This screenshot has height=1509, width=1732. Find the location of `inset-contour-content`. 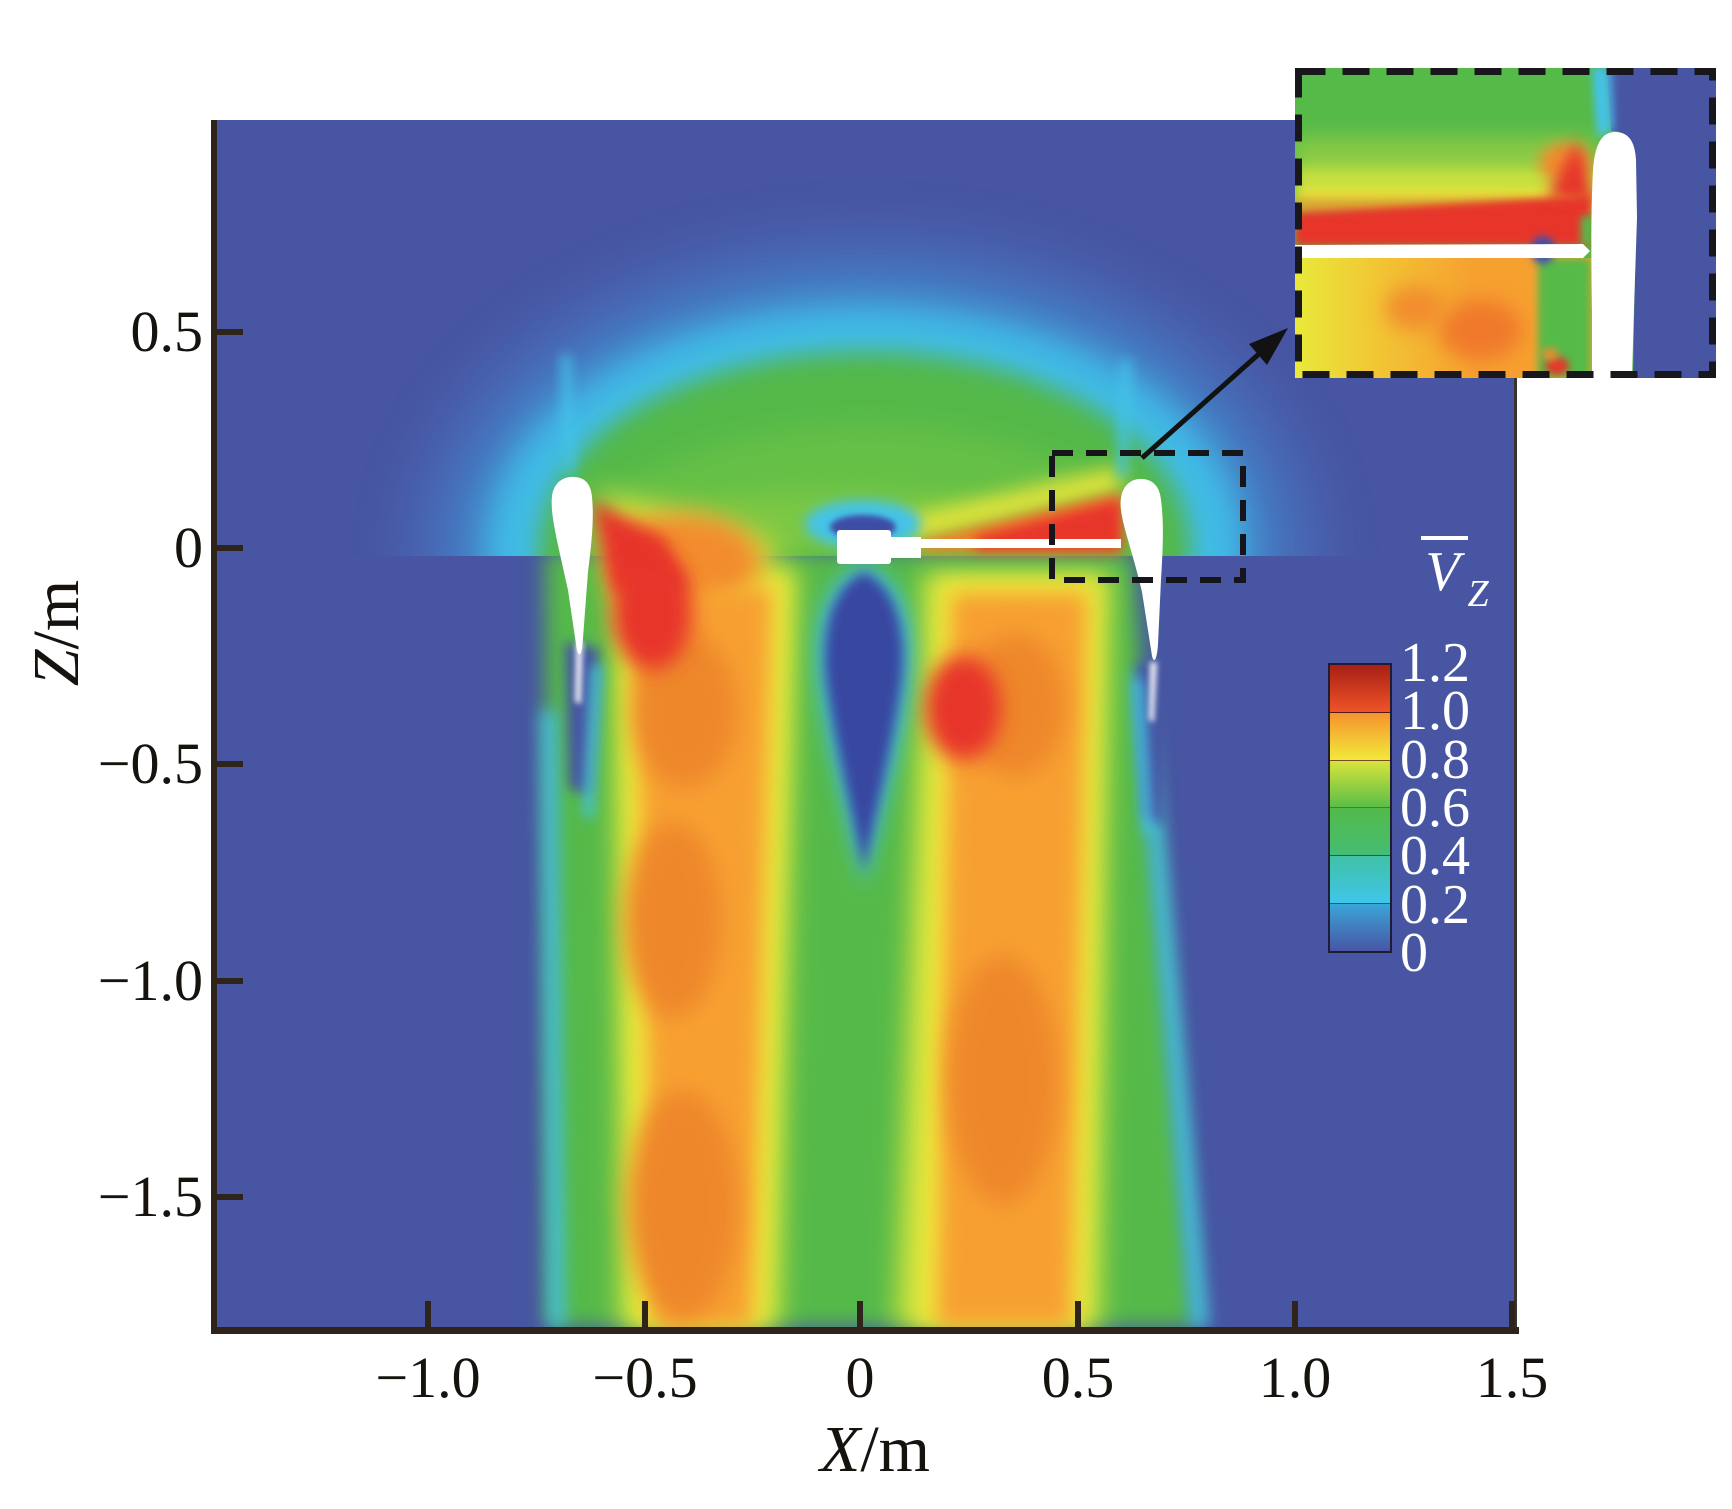

inset-contour-content is located at coordinates (1505, 223).